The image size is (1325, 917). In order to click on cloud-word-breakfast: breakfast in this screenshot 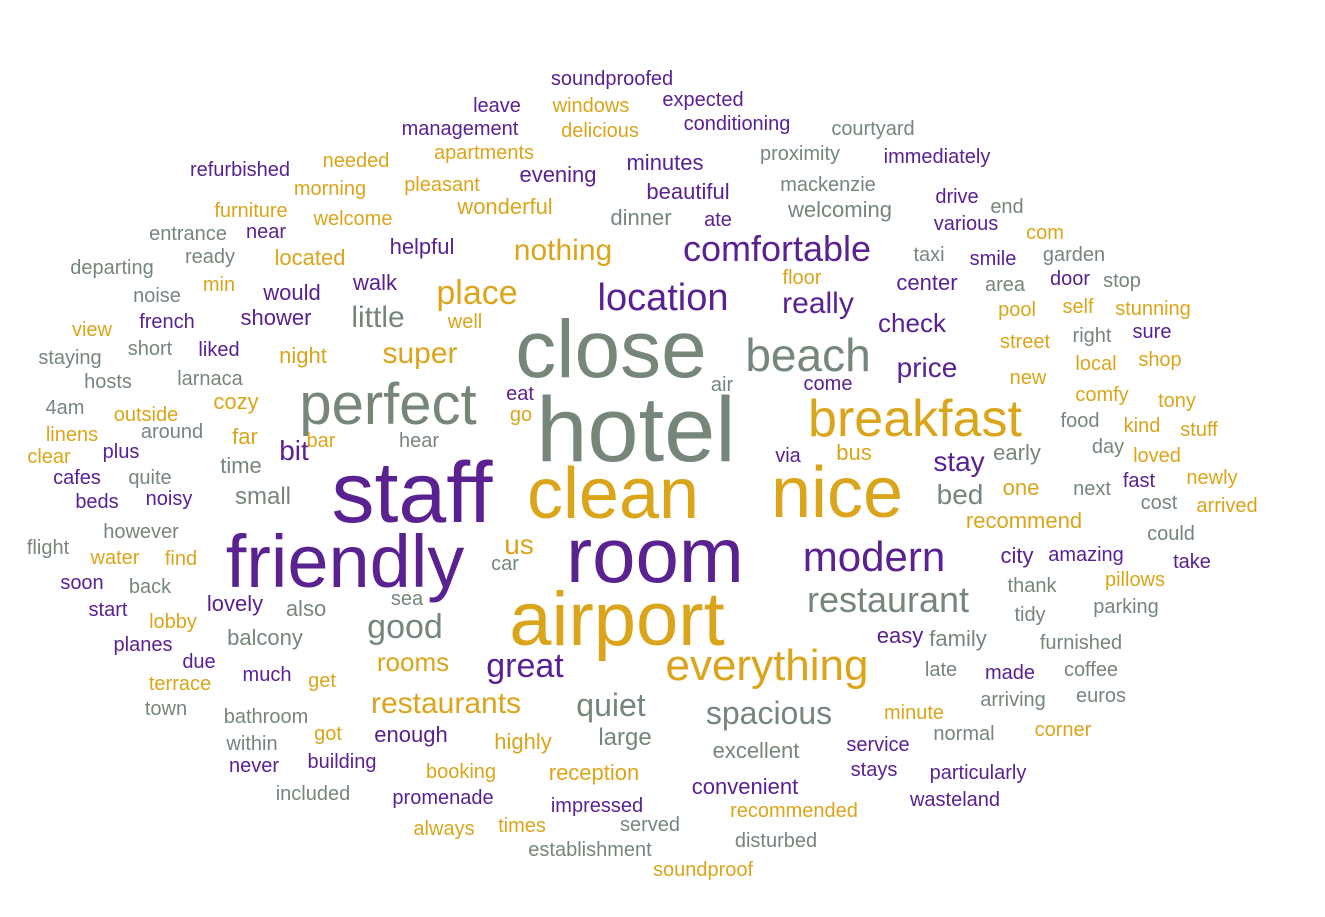, I will do `click(915, 419)`.